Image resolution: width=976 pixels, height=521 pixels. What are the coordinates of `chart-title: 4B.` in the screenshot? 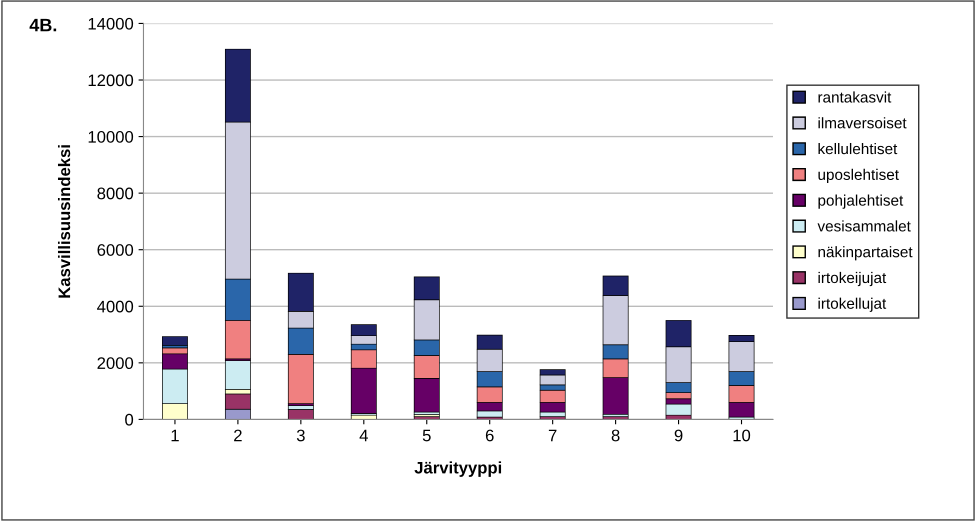 It's located at (43, 25).